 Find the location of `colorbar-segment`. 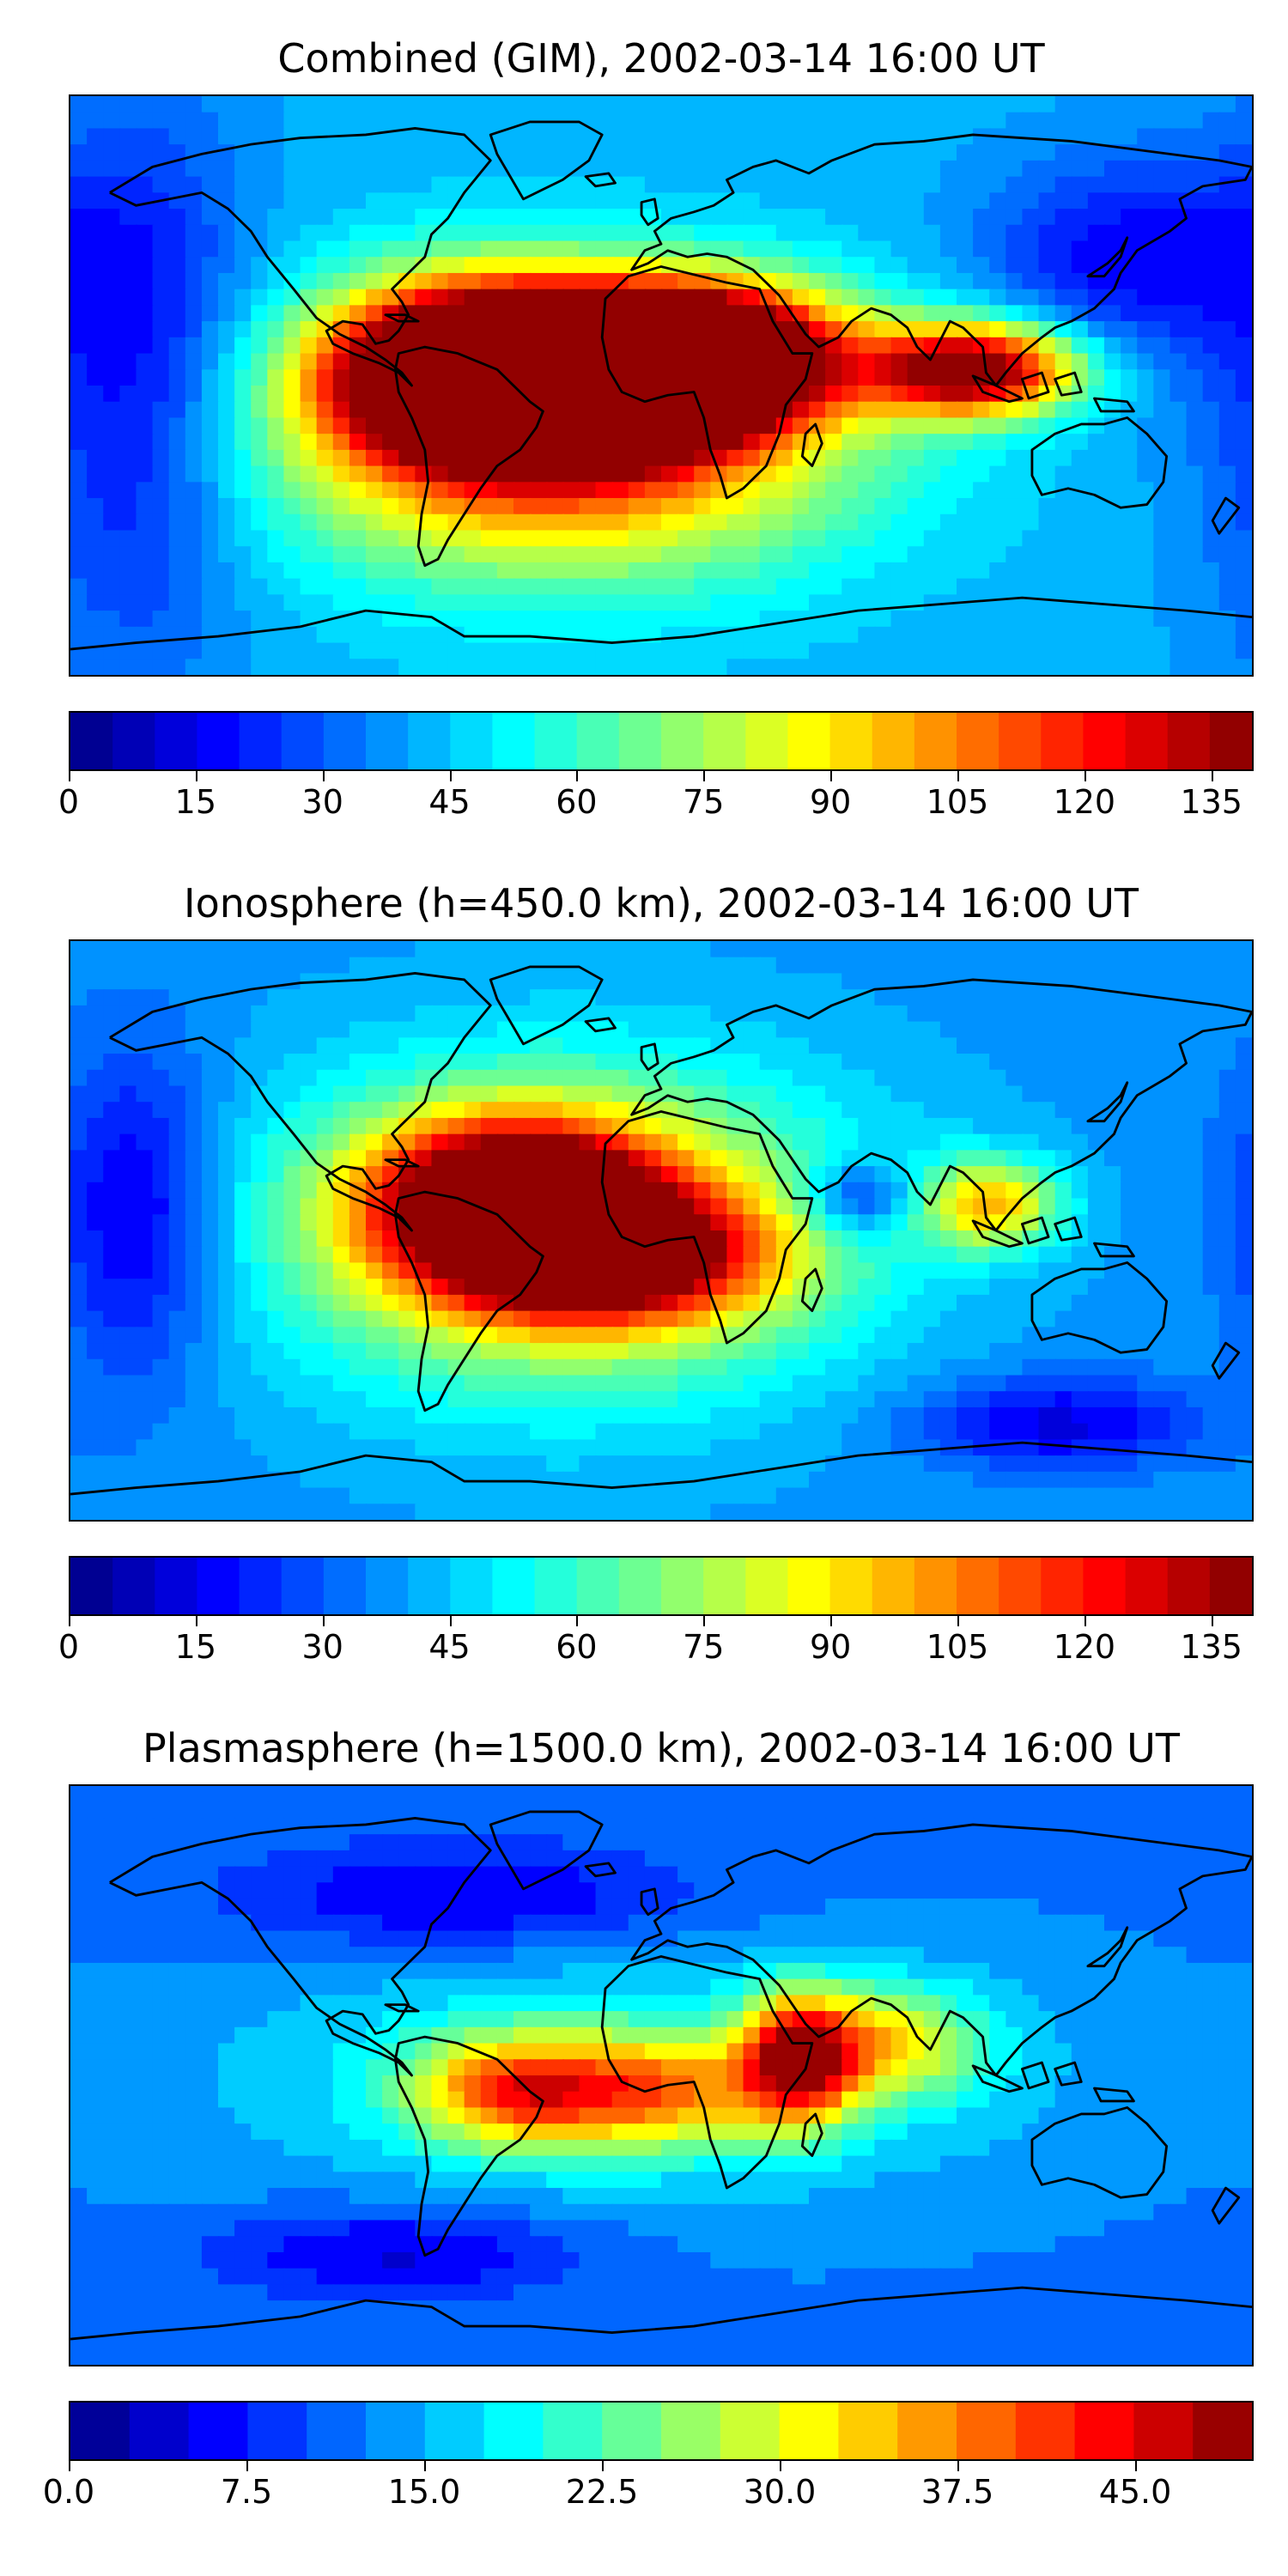

colorbar-segment is located at coordinates (809, 741).